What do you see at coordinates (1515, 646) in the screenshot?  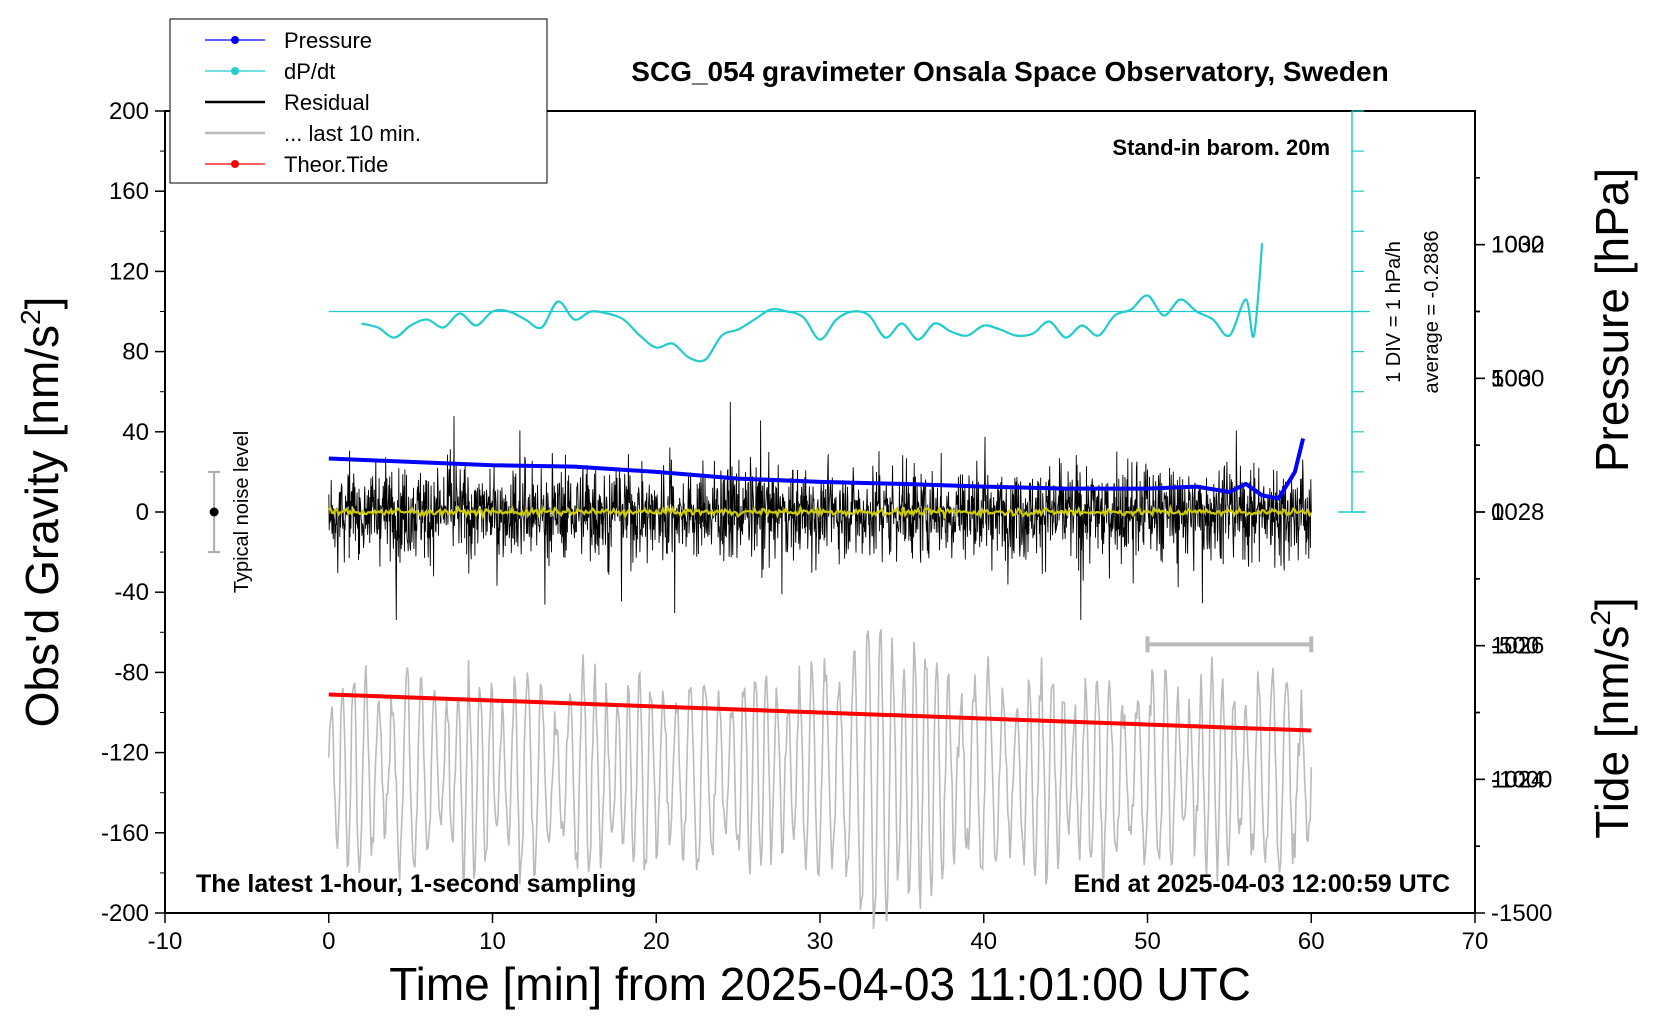 I see `tide-tick-label: -500` at bounding box center [1515, 646].